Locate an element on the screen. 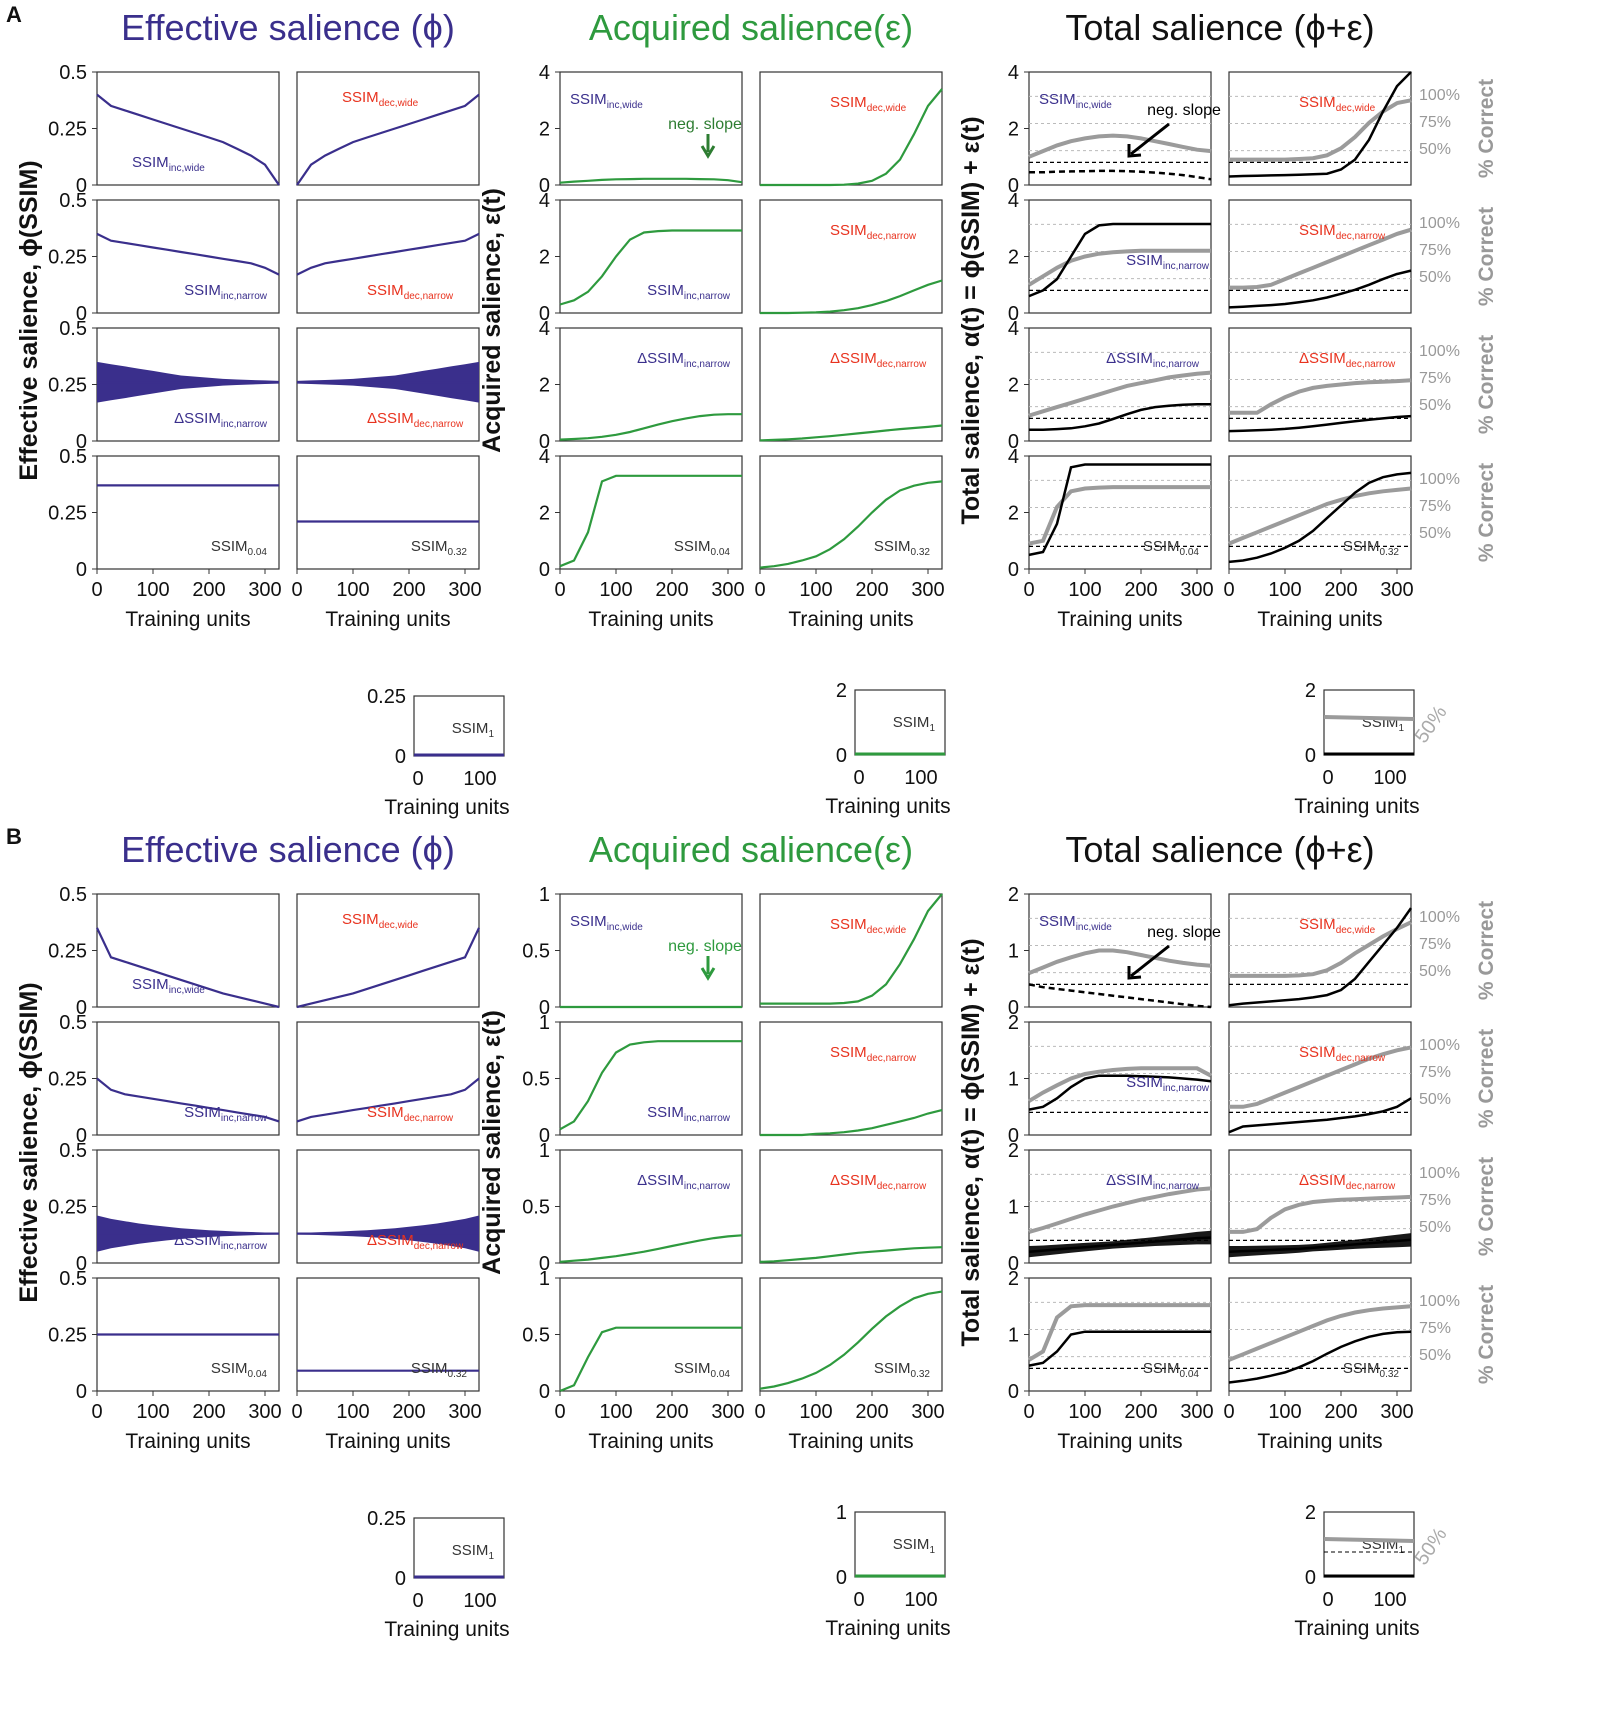 This screenshot has width=1620, height=1725. panel: 0 0.25 0.5 SSIMinc,narrow is located at coordinates (164, 1079).